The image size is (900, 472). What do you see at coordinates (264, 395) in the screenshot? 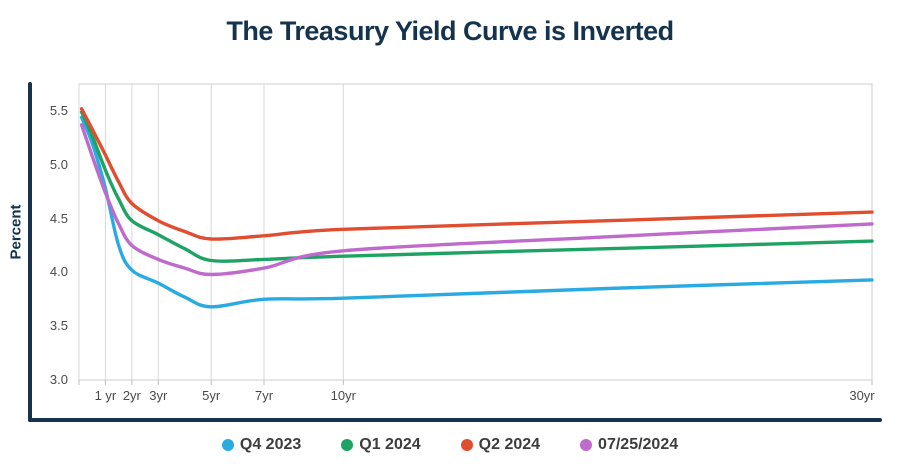
I see `x-tick-label: 7yr` at bounding box center [264, 395].